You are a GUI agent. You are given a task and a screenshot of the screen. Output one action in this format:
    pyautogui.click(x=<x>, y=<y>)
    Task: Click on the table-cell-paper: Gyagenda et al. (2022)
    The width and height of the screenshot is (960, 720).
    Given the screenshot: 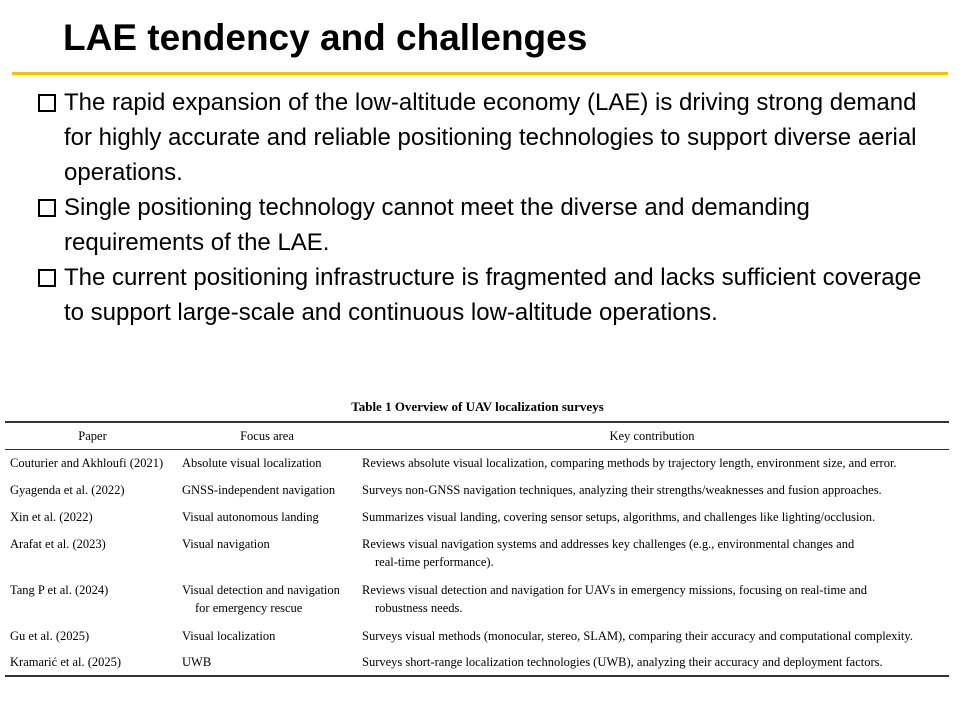 What is the action you would take?
    pyautogui.click(x=67, y=490)
    